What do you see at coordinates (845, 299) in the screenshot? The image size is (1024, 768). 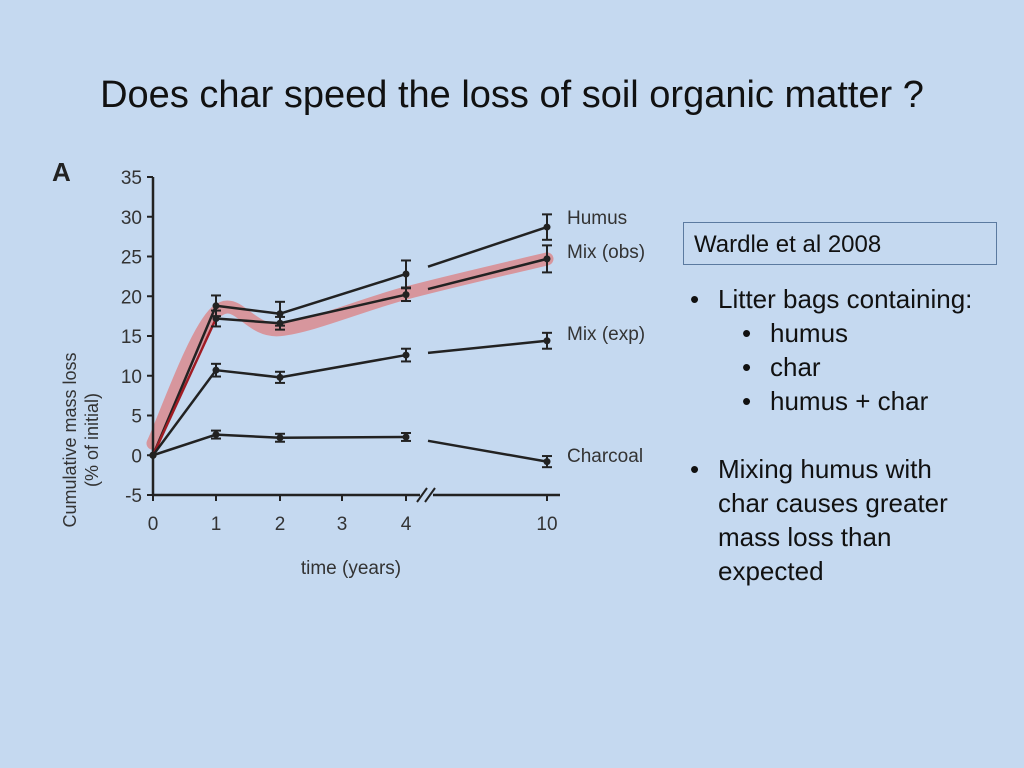 I see `bullet-text: Litter bags containing:` at bounding box center [845, 299].